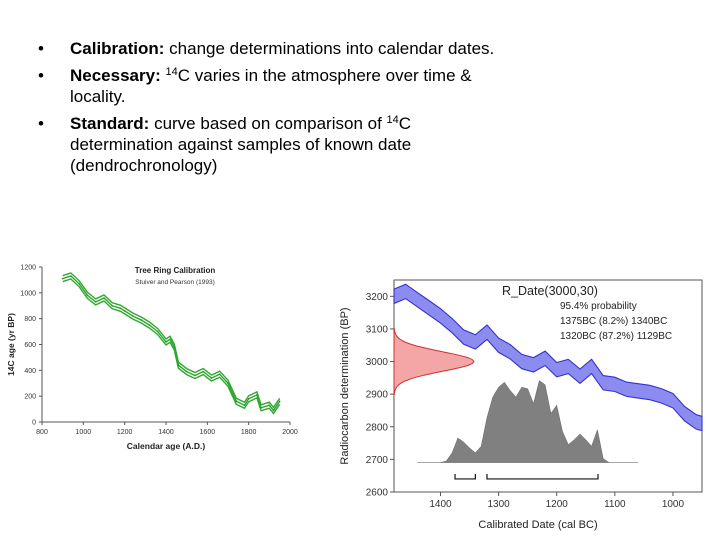 The height and width of the screenshot is (546, 728). What do you see at coordinates (377, 297) in the screenshot?
I see `y-tick-label: 3200` at bounding box center [377, 297].